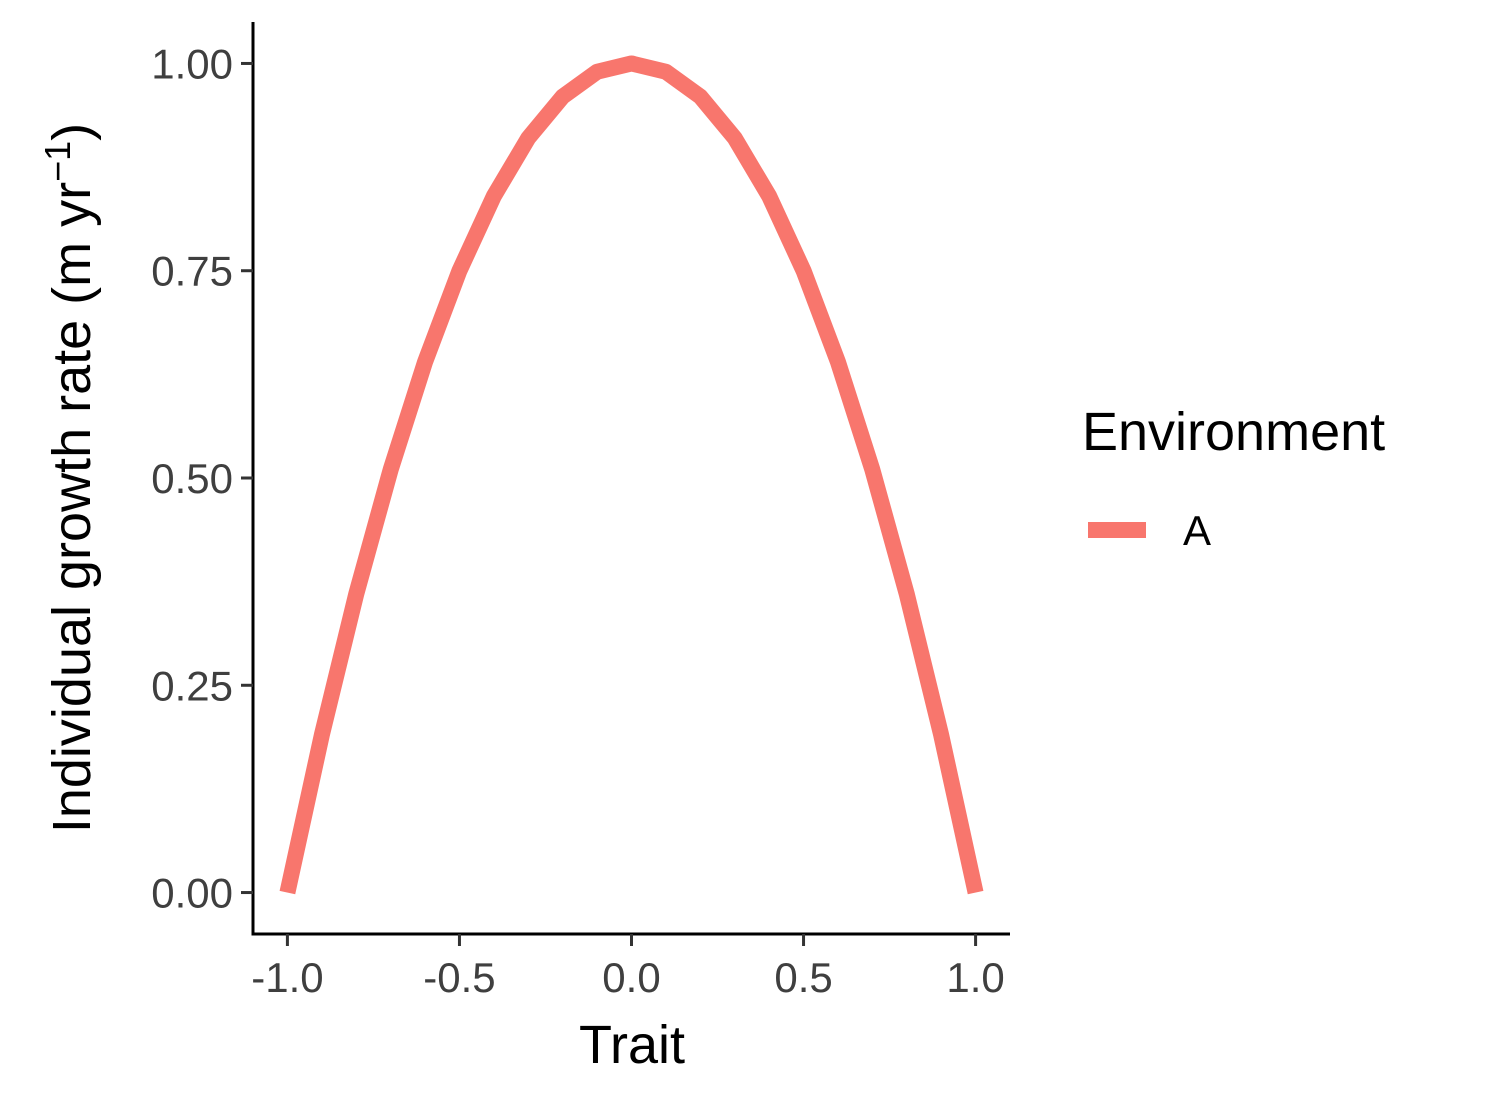 The height and width of the screenshot is (1100, 1500). What do you see at coordinates (192, 685) in the screenshot?
I see `y-tick-label: 0.25` at bounding box center [192, 685].